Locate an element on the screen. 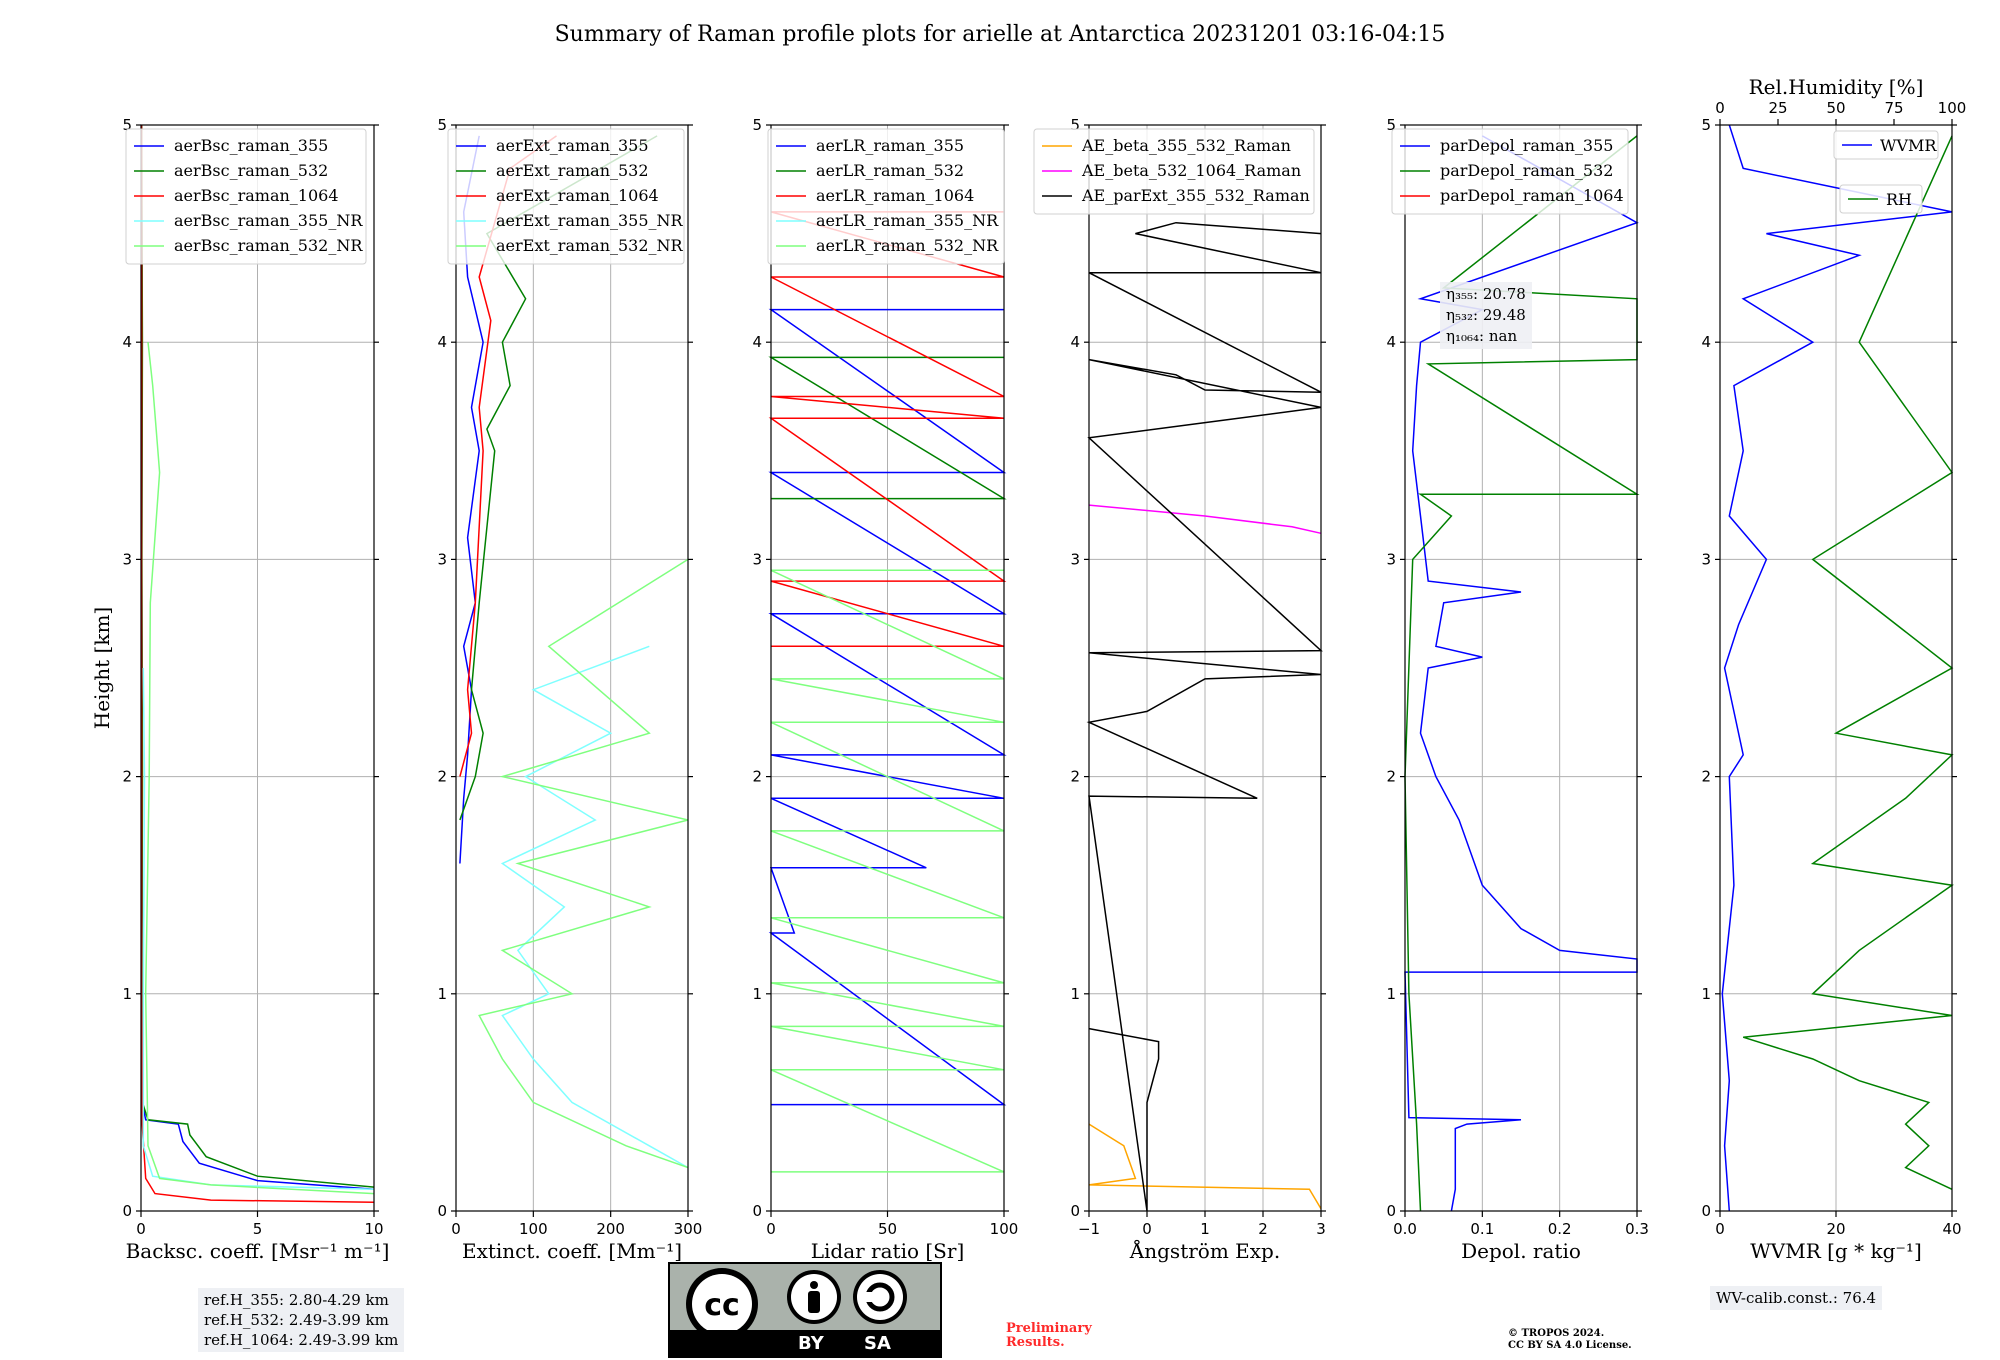 This screenshot has height=1360, width=2000. copyright-line-1: © TROPOS 2024. is located at coordinates (1556, 1333).